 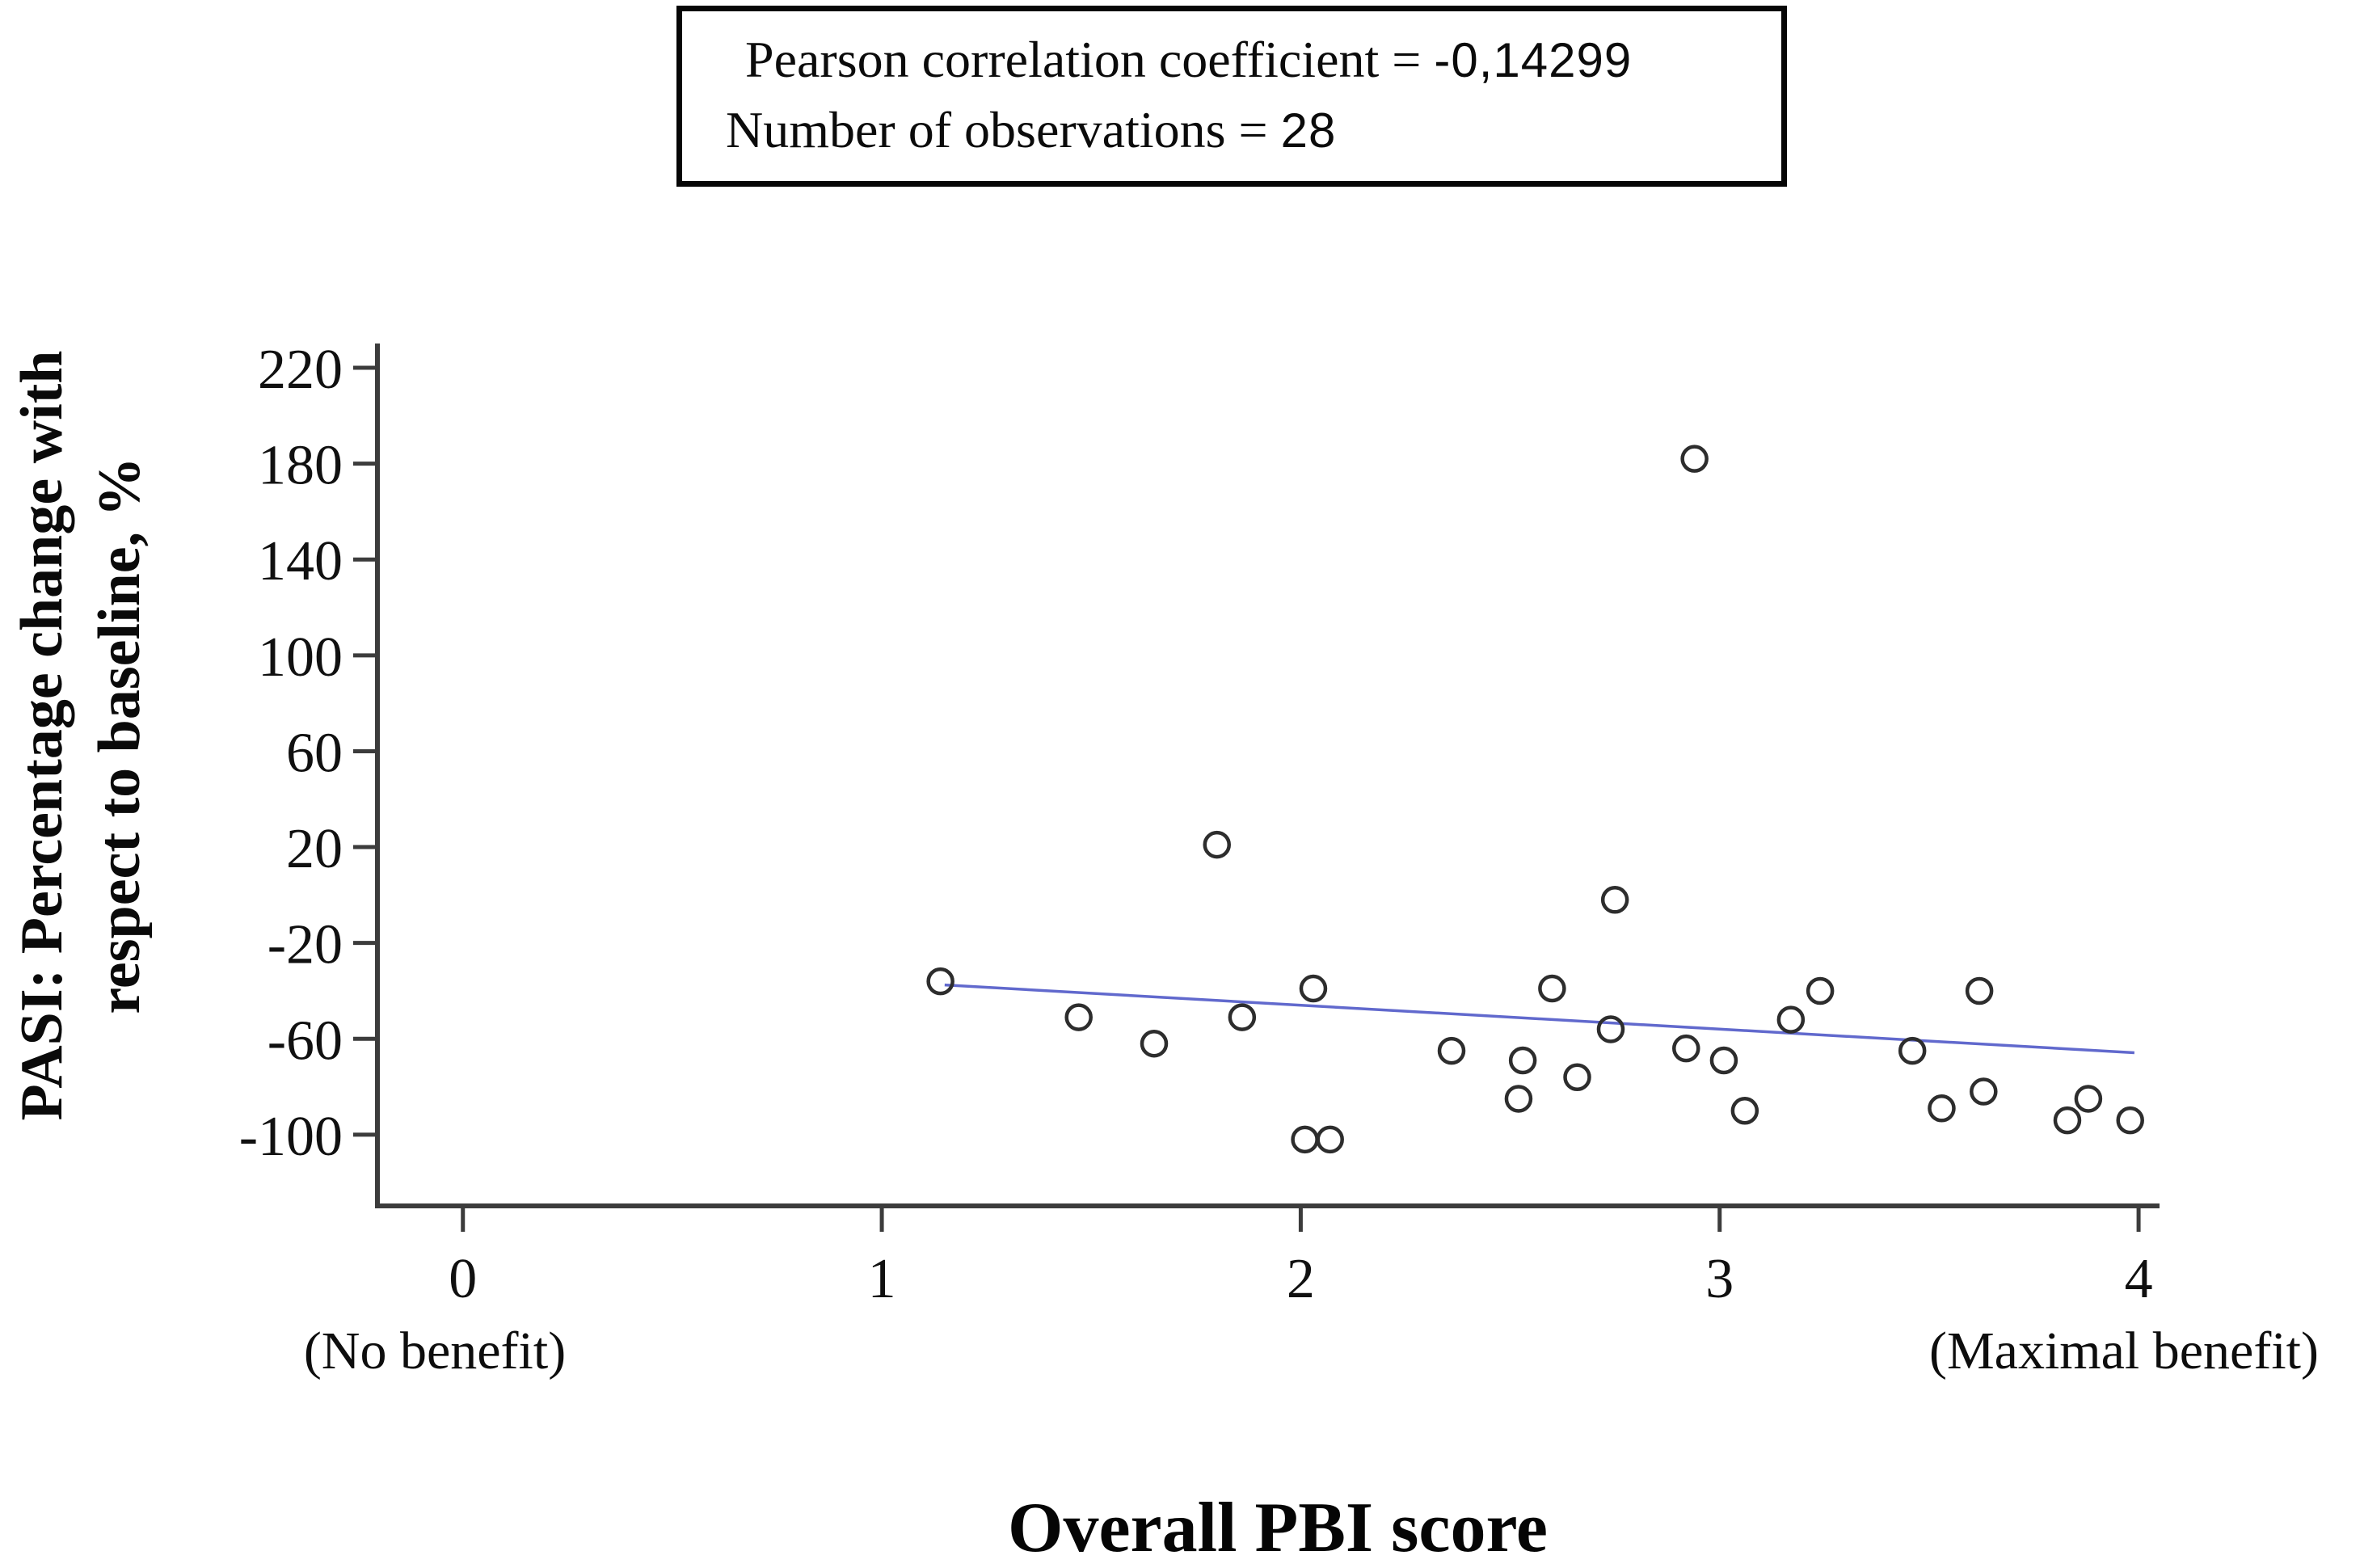 What do you see at coordinates (1533, 60) in the screenshot?
I see `pearson-correlation-value: -0,14299` at bounding box center [1533, 60].